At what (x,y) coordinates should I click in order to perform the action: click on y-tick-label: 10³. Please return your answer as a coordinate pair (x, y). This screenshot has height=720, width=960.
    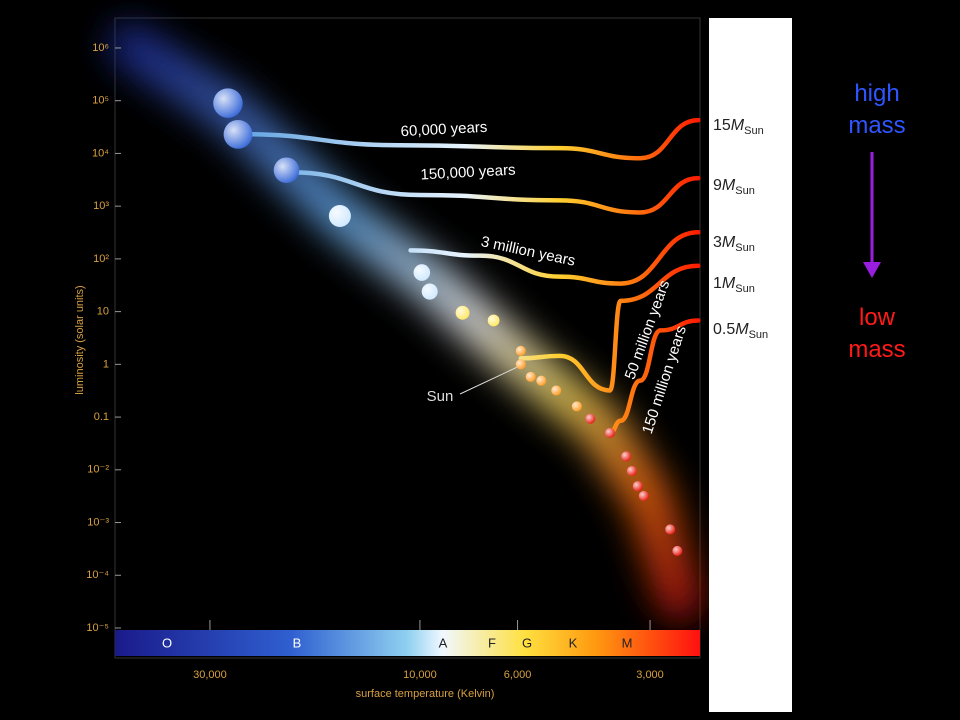
    Looking at the image, I should click on (101, 206).